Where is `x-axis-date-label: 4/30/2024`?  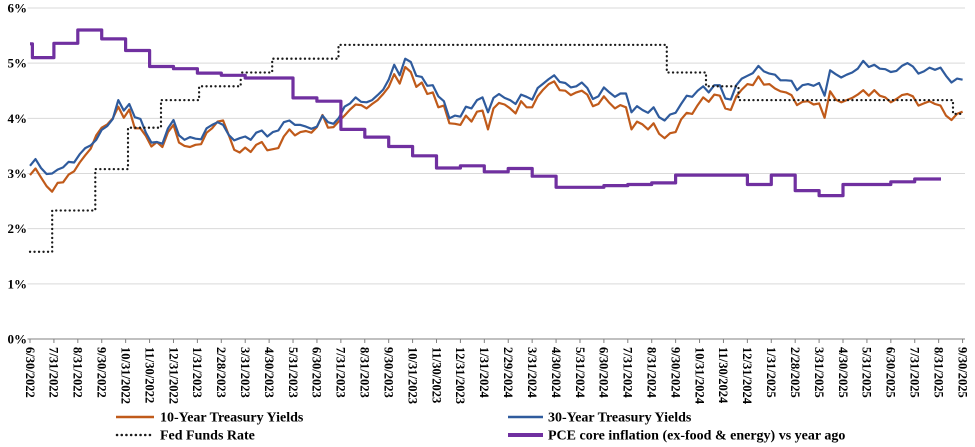
x-axis-date-label: 4/30/2024 is located at coordinates (556, 372).